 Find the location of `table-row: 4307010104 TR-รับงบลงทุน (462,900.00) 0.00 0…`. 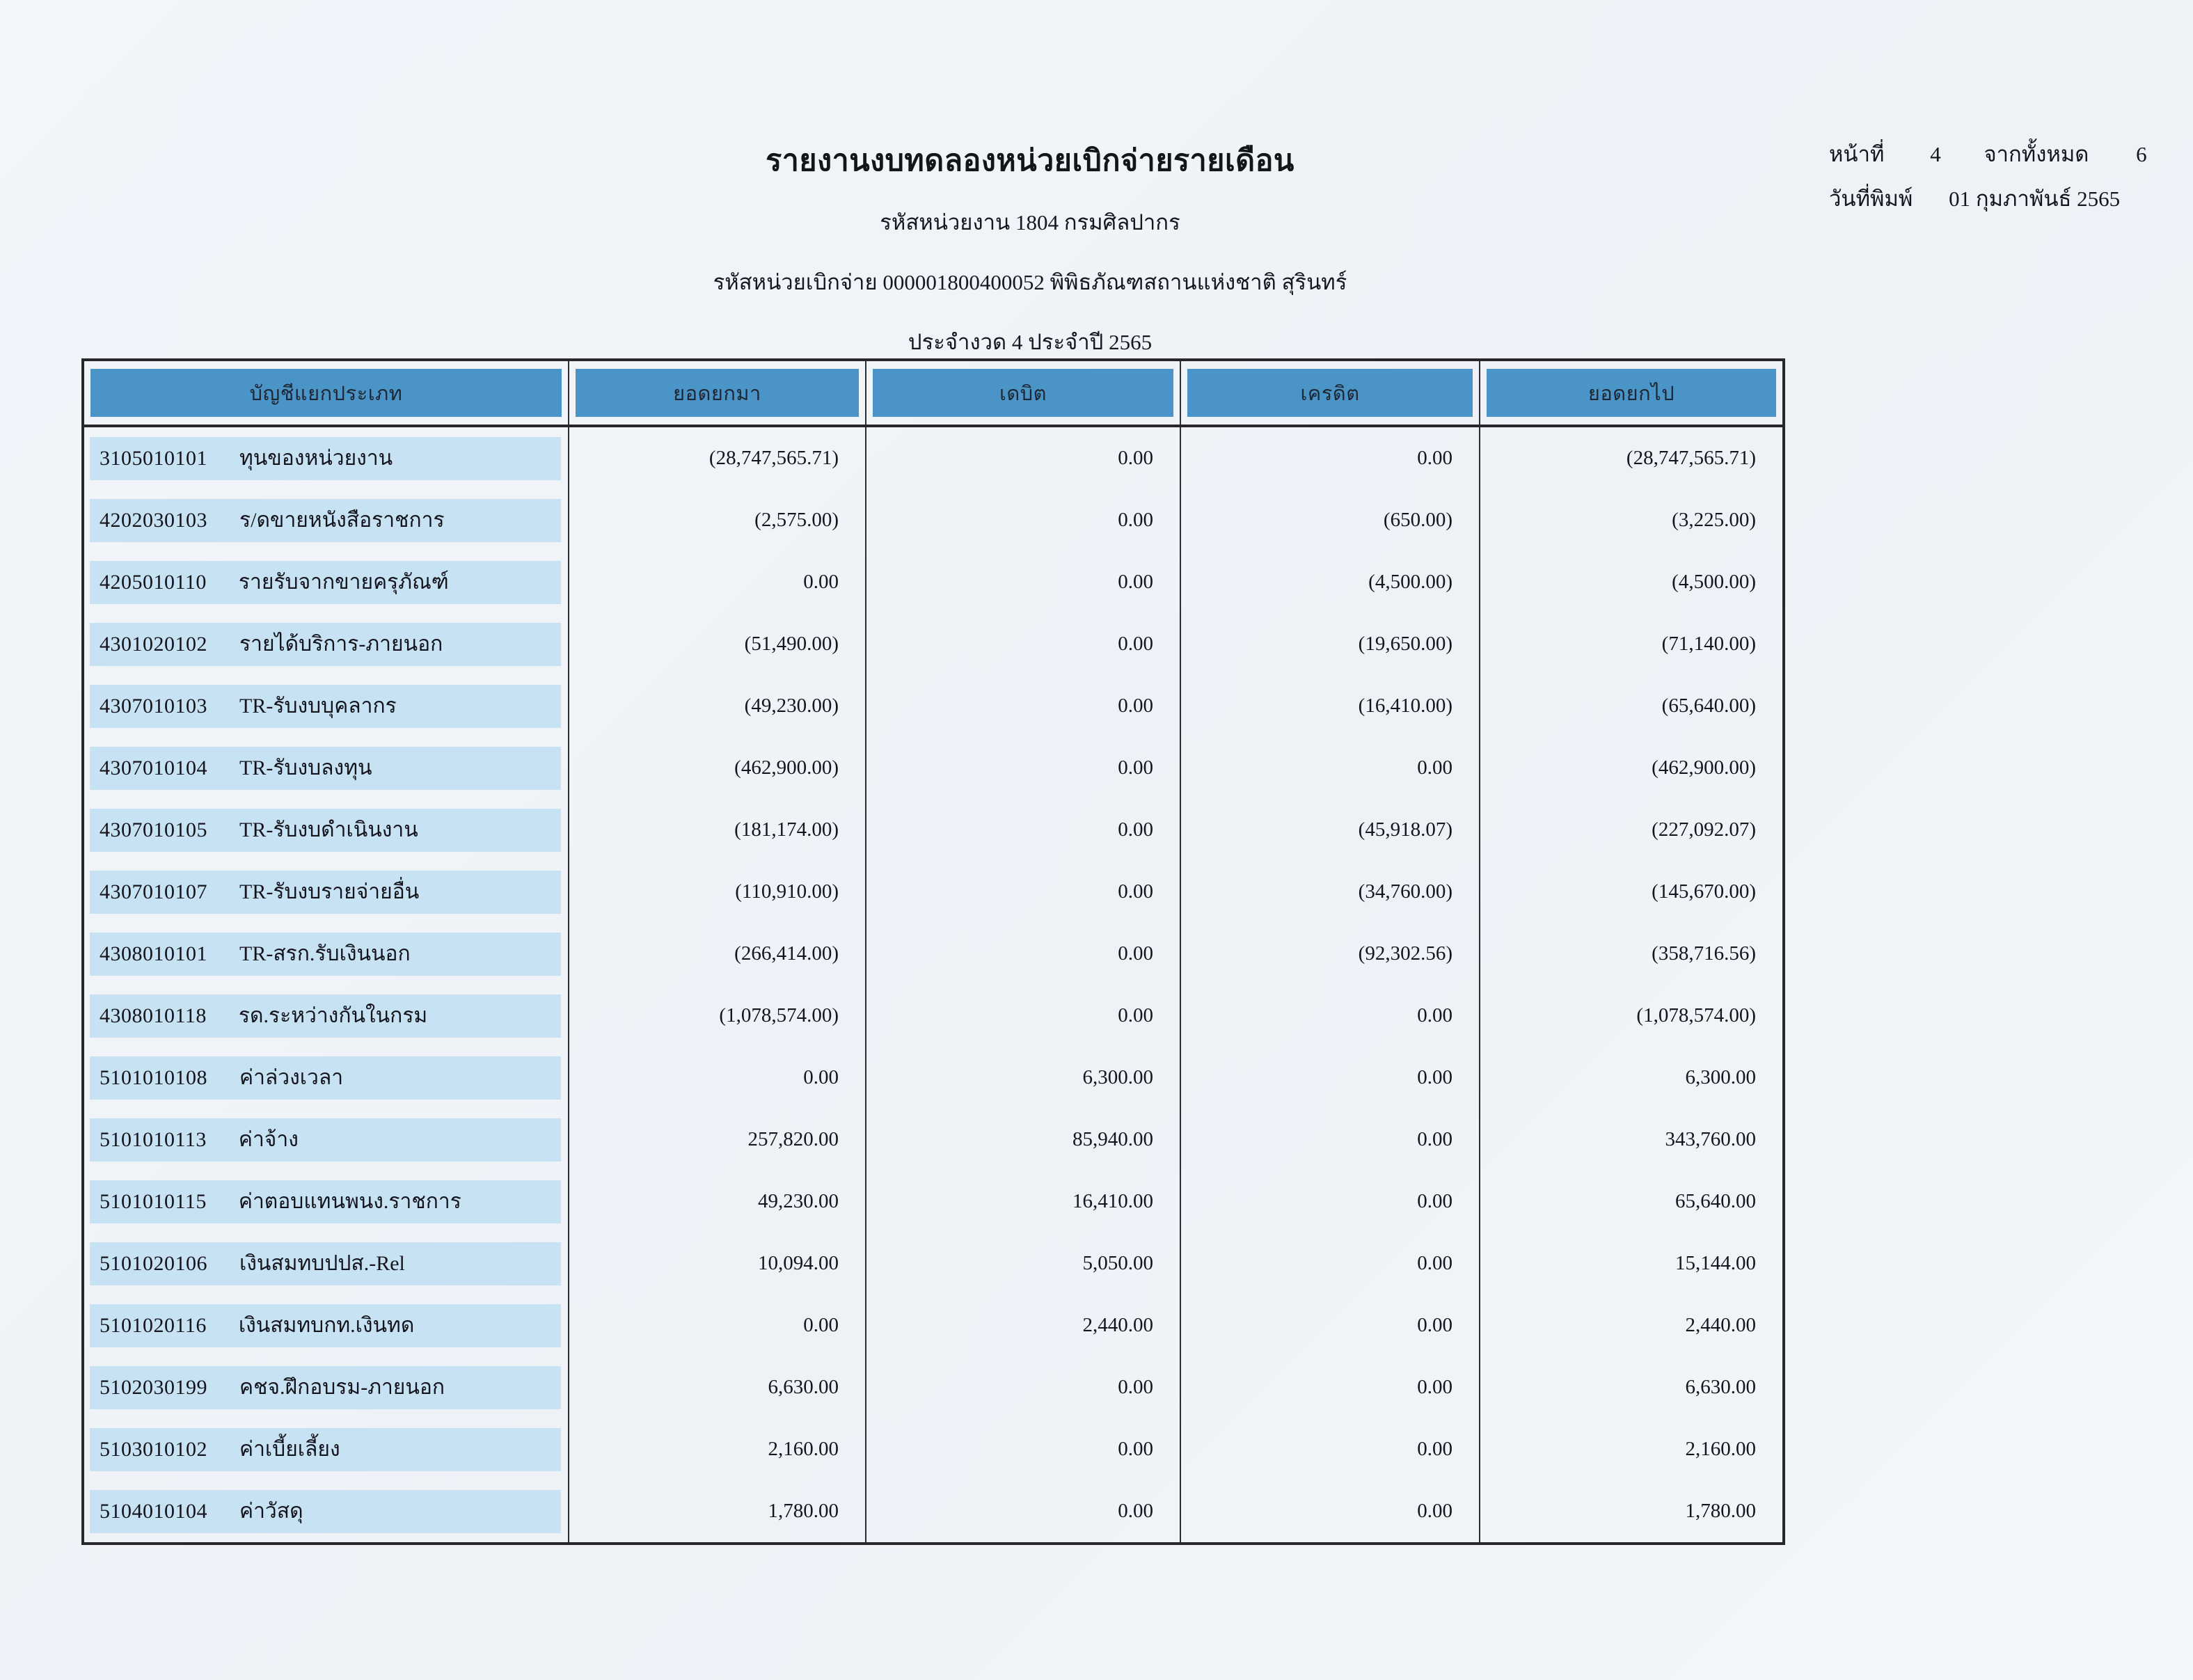

table-row: 4307010104 TR-รับงบลงทุน (462,900.00) 0.00 0… is located at coordinates (933, 768).